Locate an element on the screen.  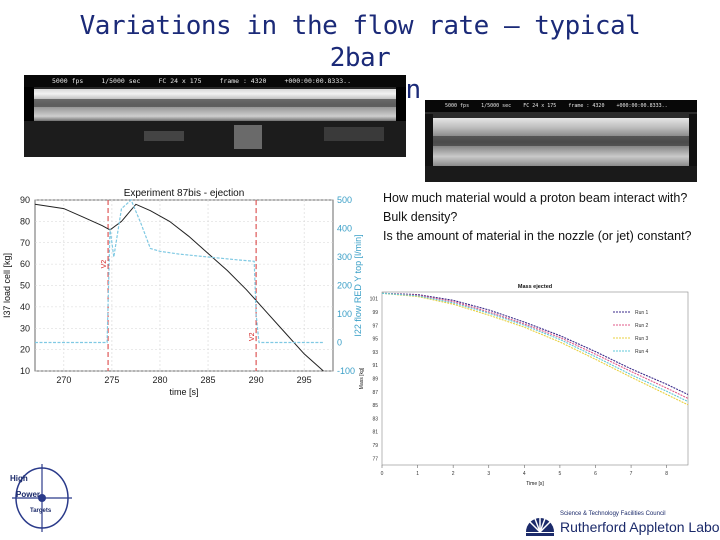
chart1-y-right-axis-label: I22 flow RED Y top [l/min] is located at coordinates (358, 285).